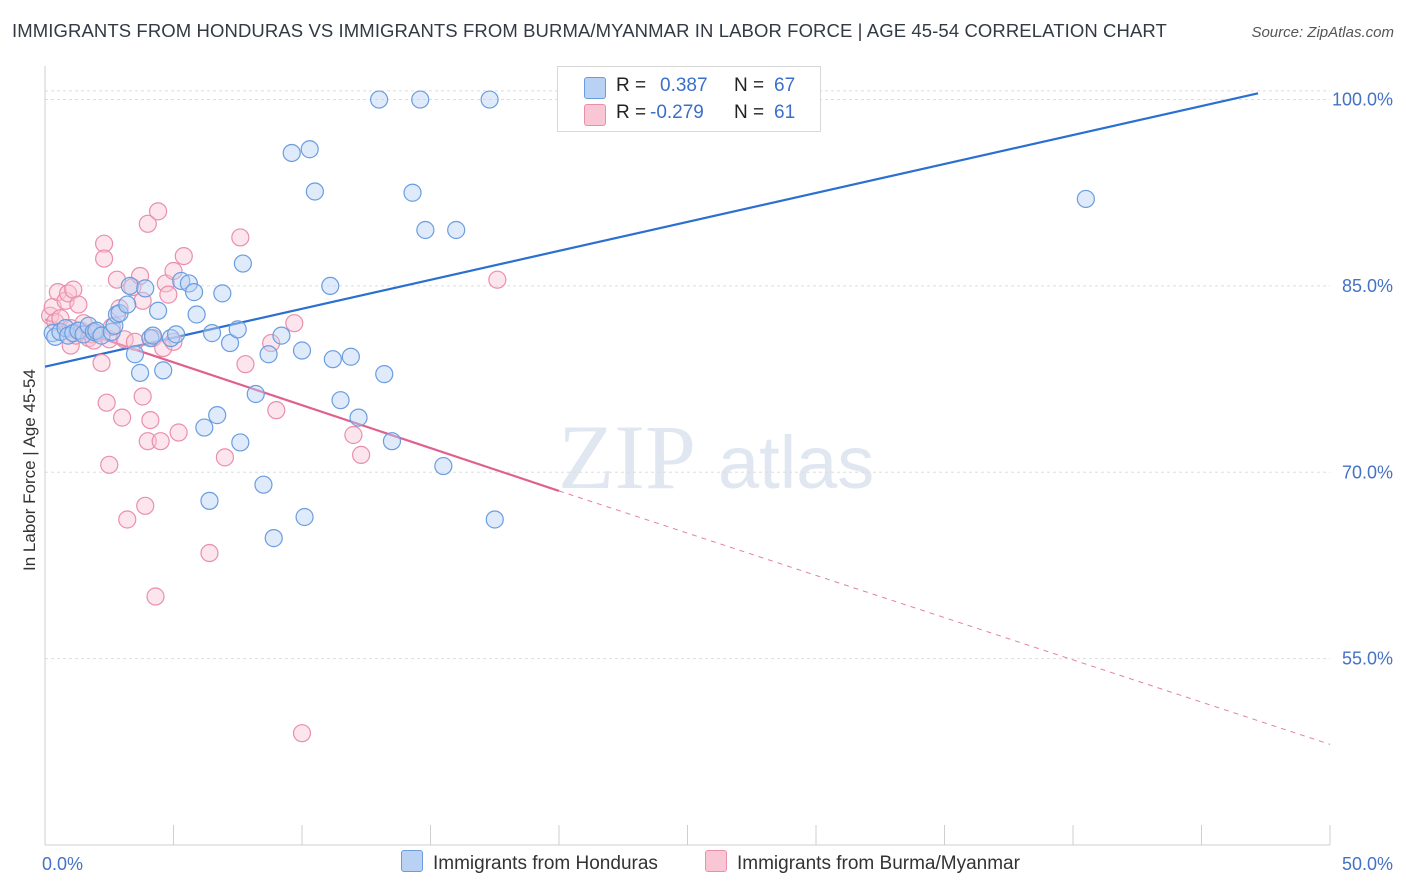  What do you see at coordinates (627, 457) in the screenshot?
I see `watermark-zip: ZIP` at bounding box center [627, 457].